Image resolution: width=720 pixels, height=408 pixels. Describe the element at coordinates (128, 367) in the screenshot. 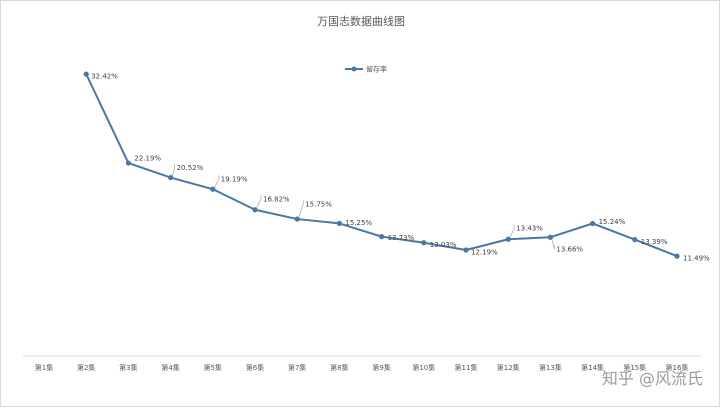

I see `x-tick-label: 第3集` at that location.